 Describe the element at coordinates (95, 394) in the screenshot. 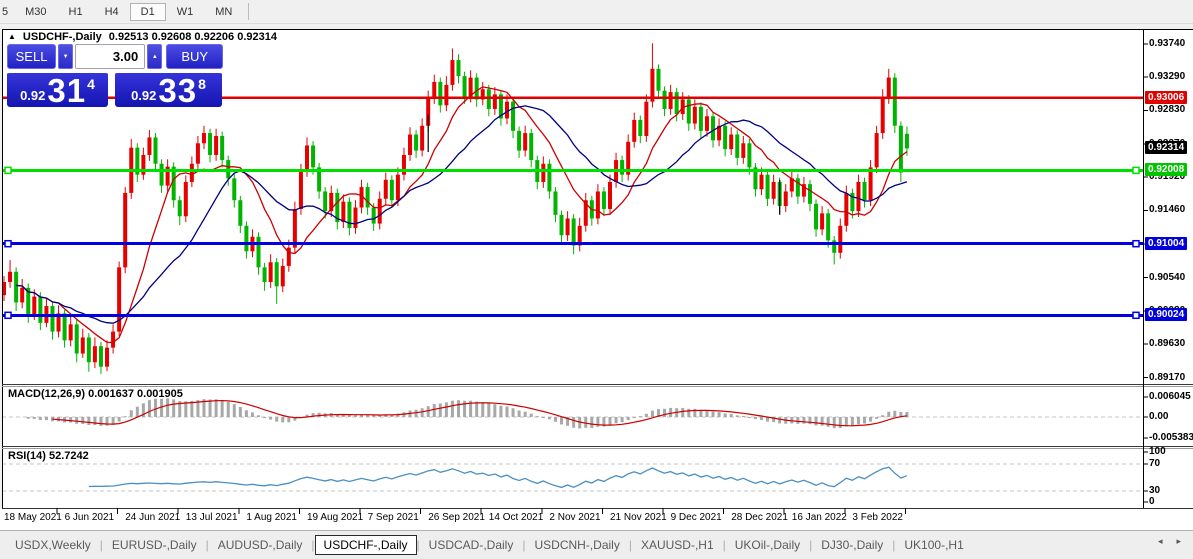

I see `macd-indicator-label: MACD(12,26,9) 0.001637 0.001905` at that location.